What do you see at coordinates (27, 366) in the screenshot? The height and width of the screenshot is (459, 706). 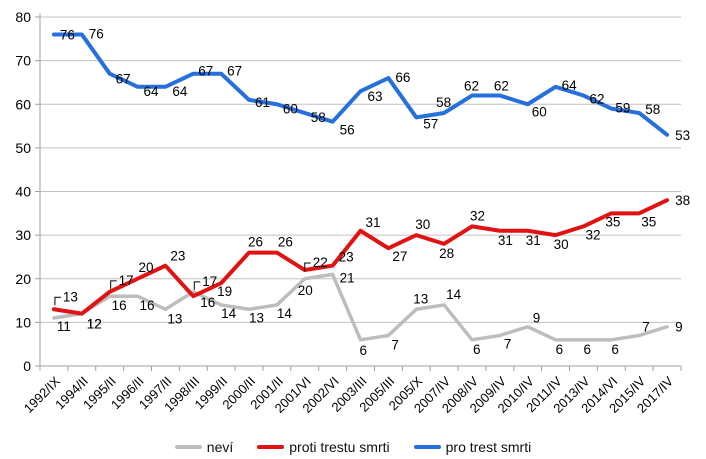 I see `y-tick-label: 0` at bounding box center [27, 366].